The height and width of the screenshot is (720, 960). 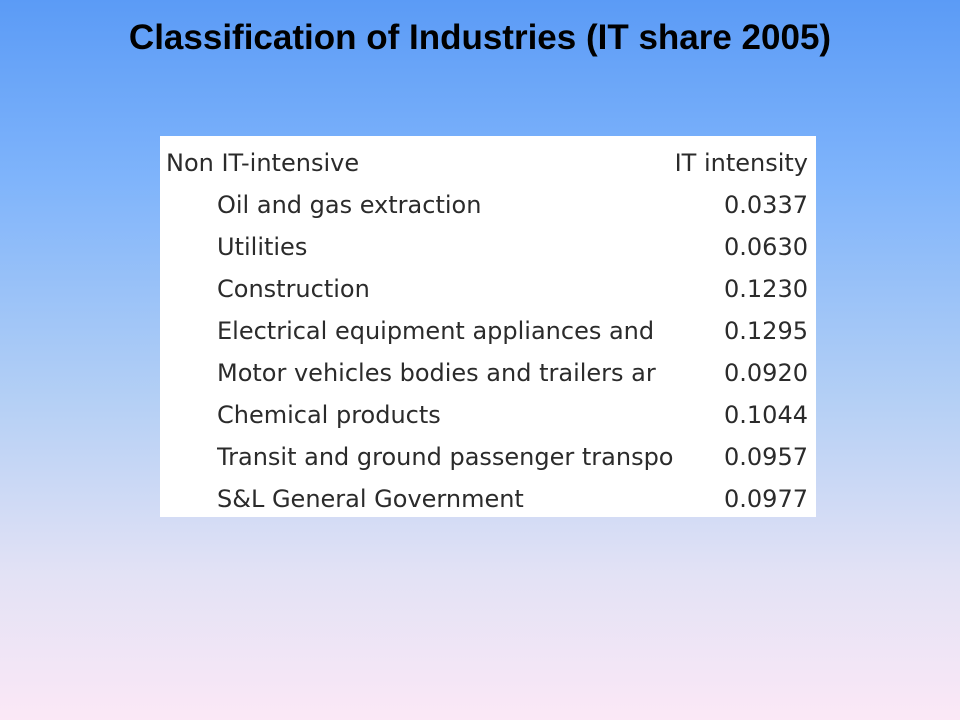 What do you see at coordinates (766, 499) in the screenshot?
I see `it-intensity-value: 0.0977` at bounding box center [766, 499].